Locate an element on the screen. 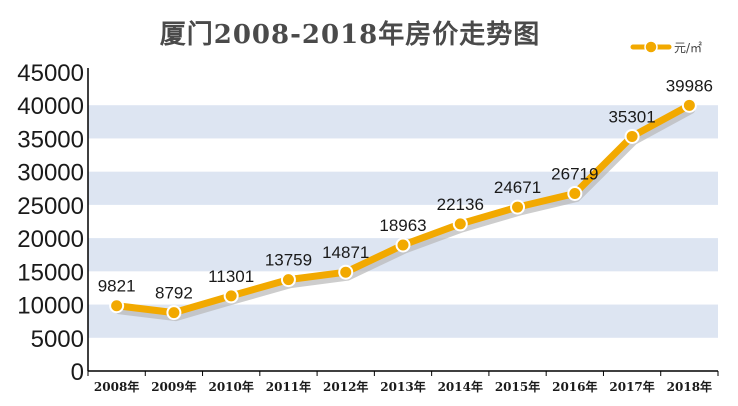 The image size is (738, 406). legend-marker is located at coordinates (651, 47).